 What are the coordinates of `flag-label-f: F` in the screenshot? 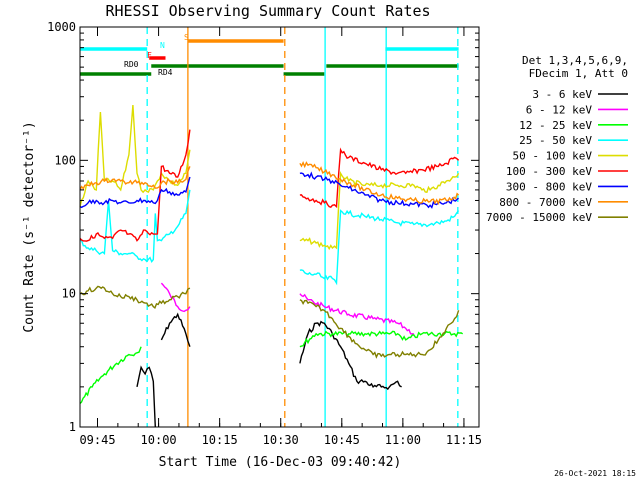 It's located at (149, 55).